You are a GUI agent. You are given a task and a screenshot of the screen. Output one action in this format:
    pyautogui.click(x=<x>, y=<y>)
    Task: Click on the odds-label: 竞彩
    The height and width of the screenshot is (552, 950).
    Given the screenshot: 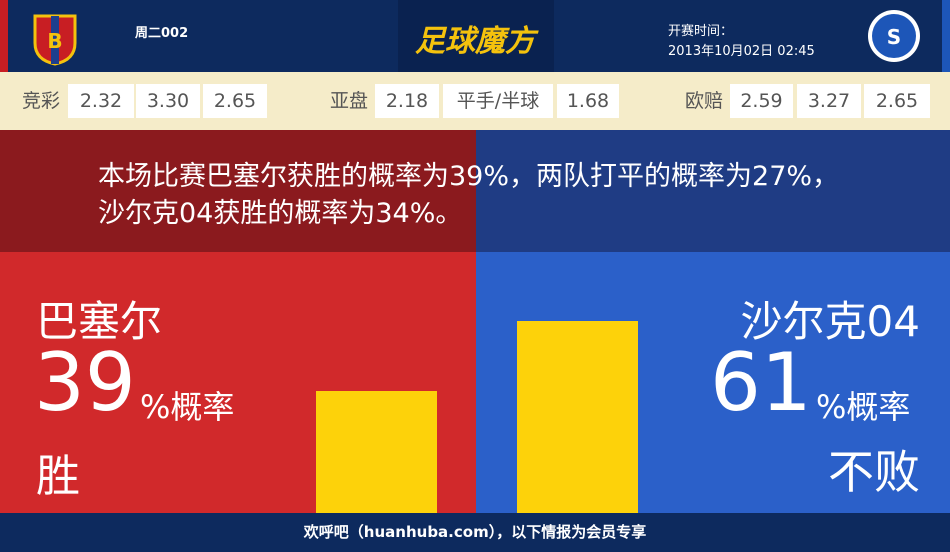 What is the action you would take?
    pyautogui.click(x=41, y=101)
    